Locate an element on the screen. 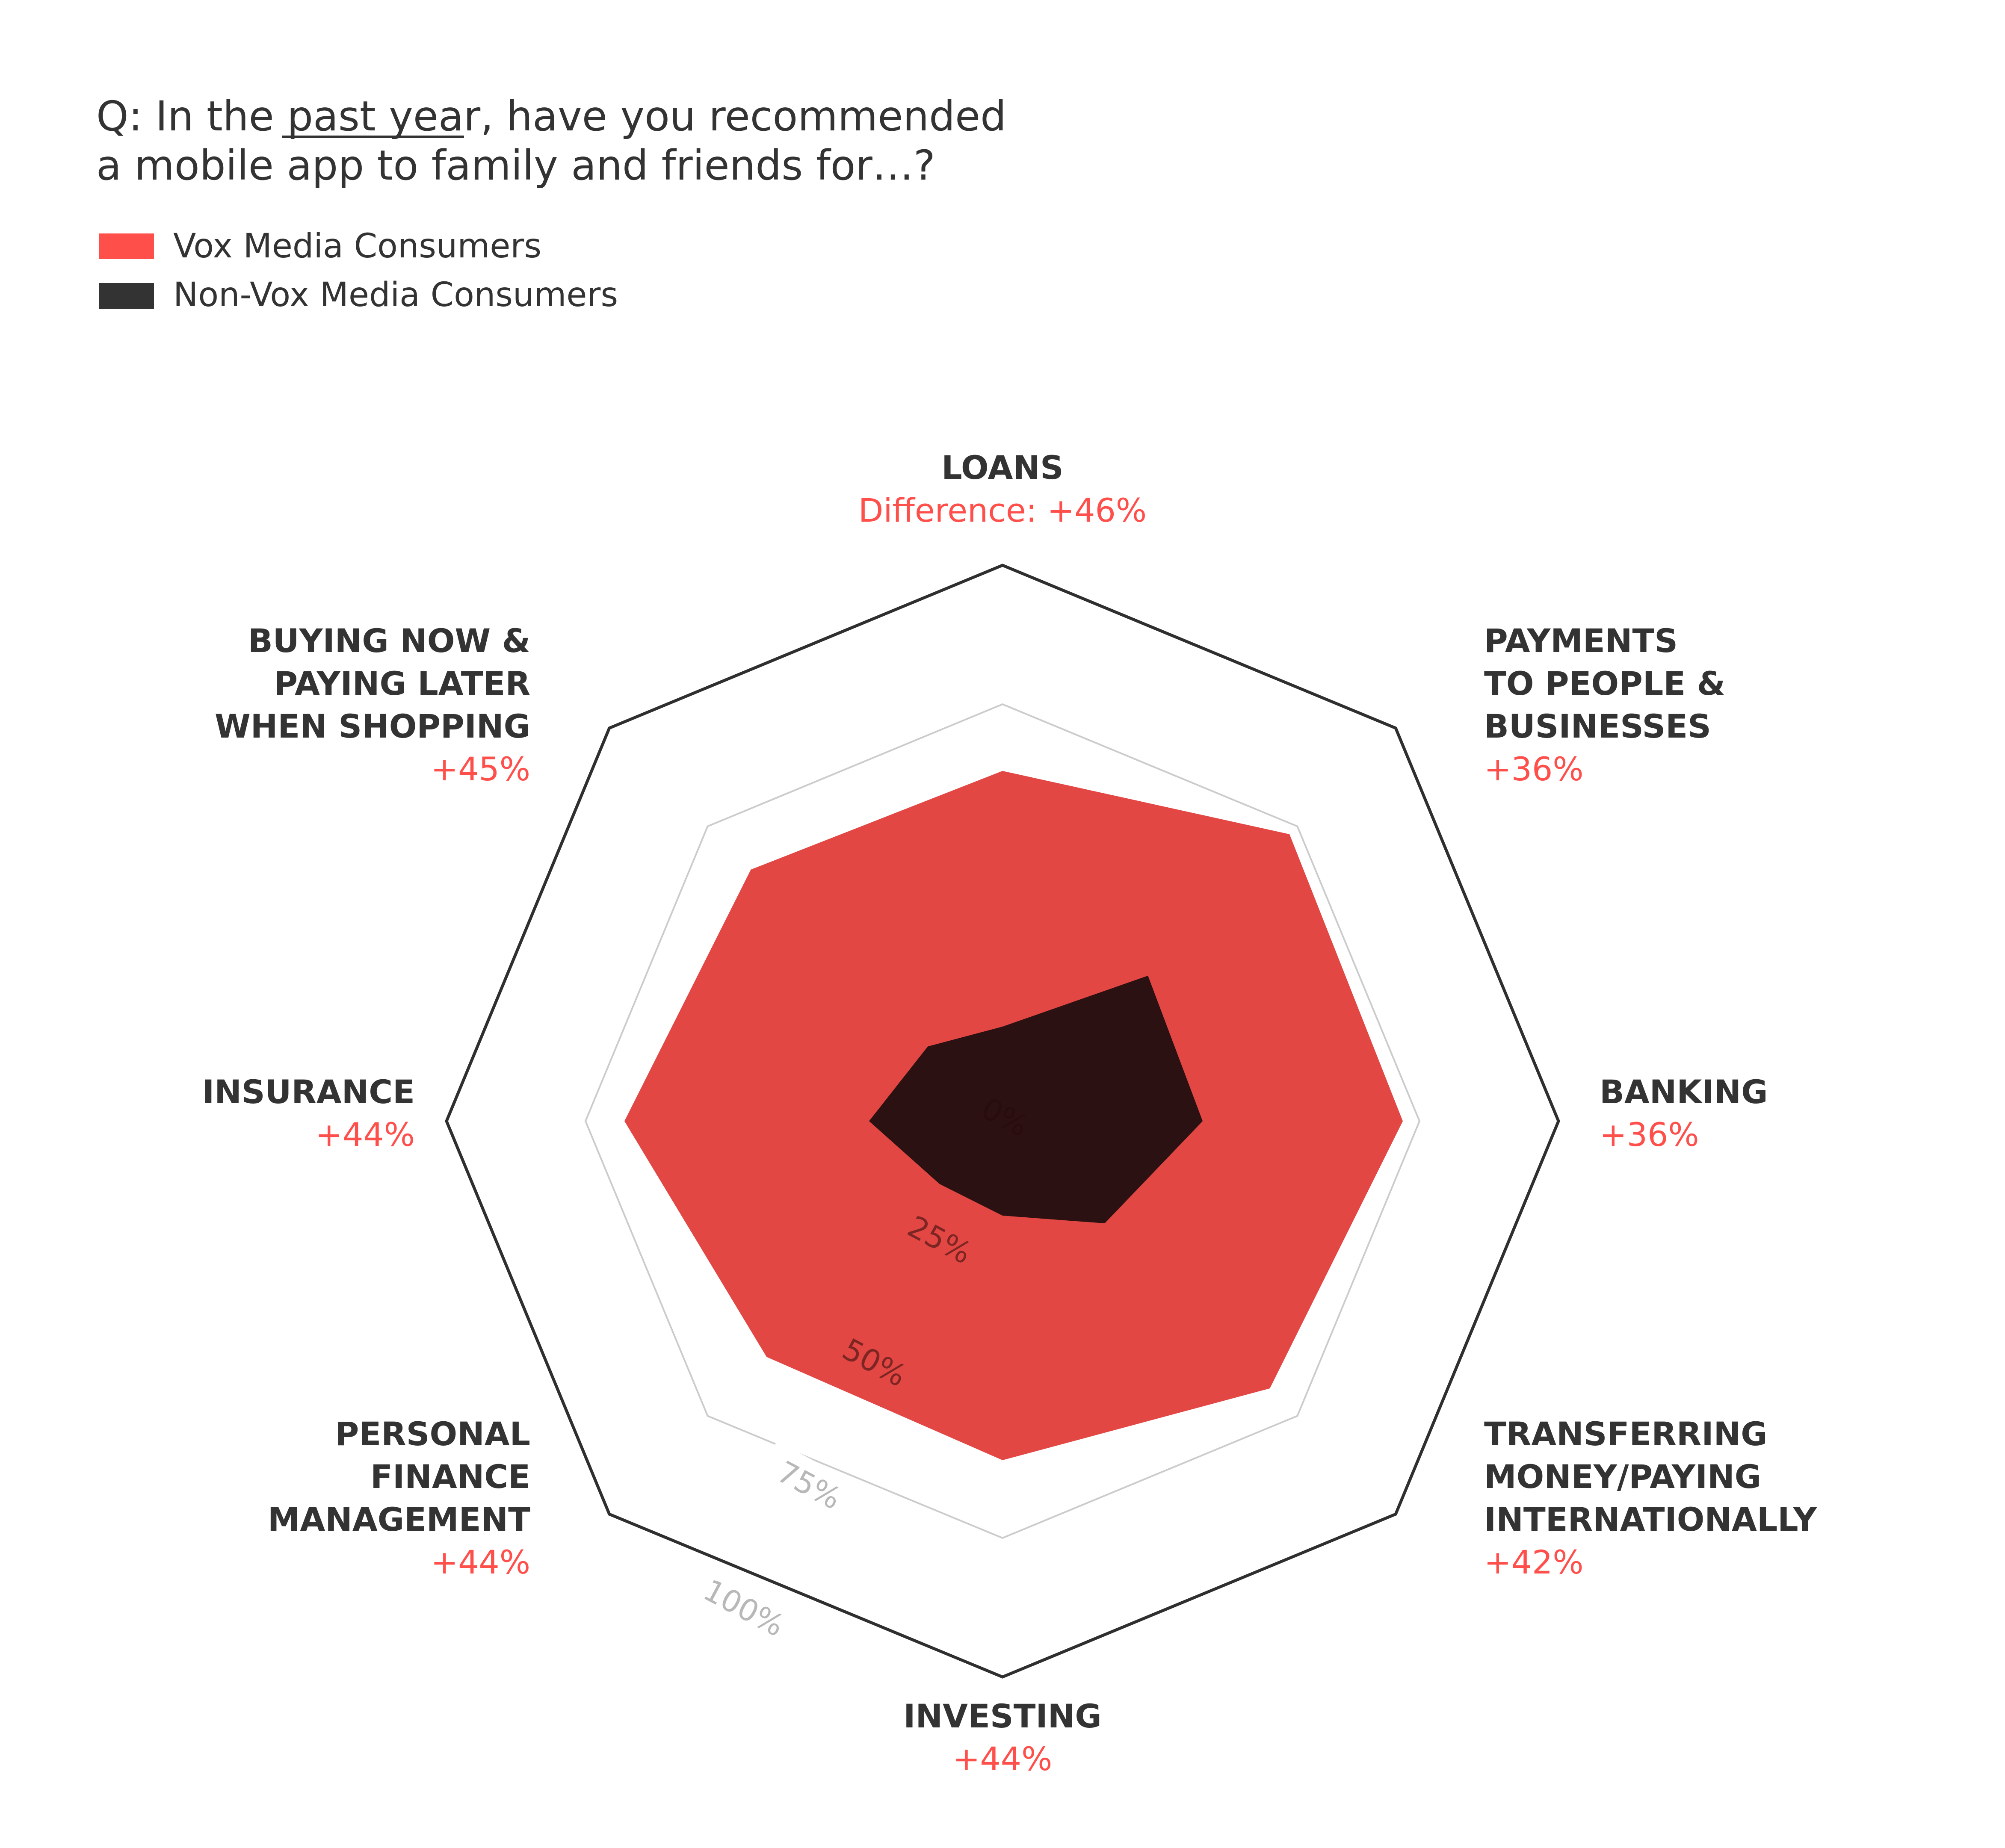 This screenshot has width=2005, height=1848. axis-label-line: TRANSFERRING is located at coordinates (1626, 1434).